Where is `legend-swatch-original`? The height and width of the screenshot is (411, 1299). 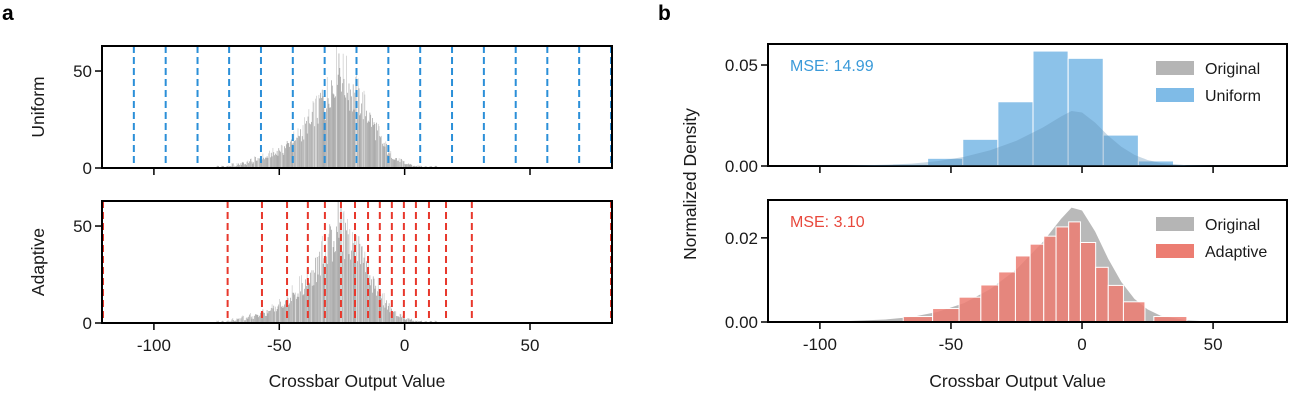
legend-swatch-original is located at coordinates (1175, 68).